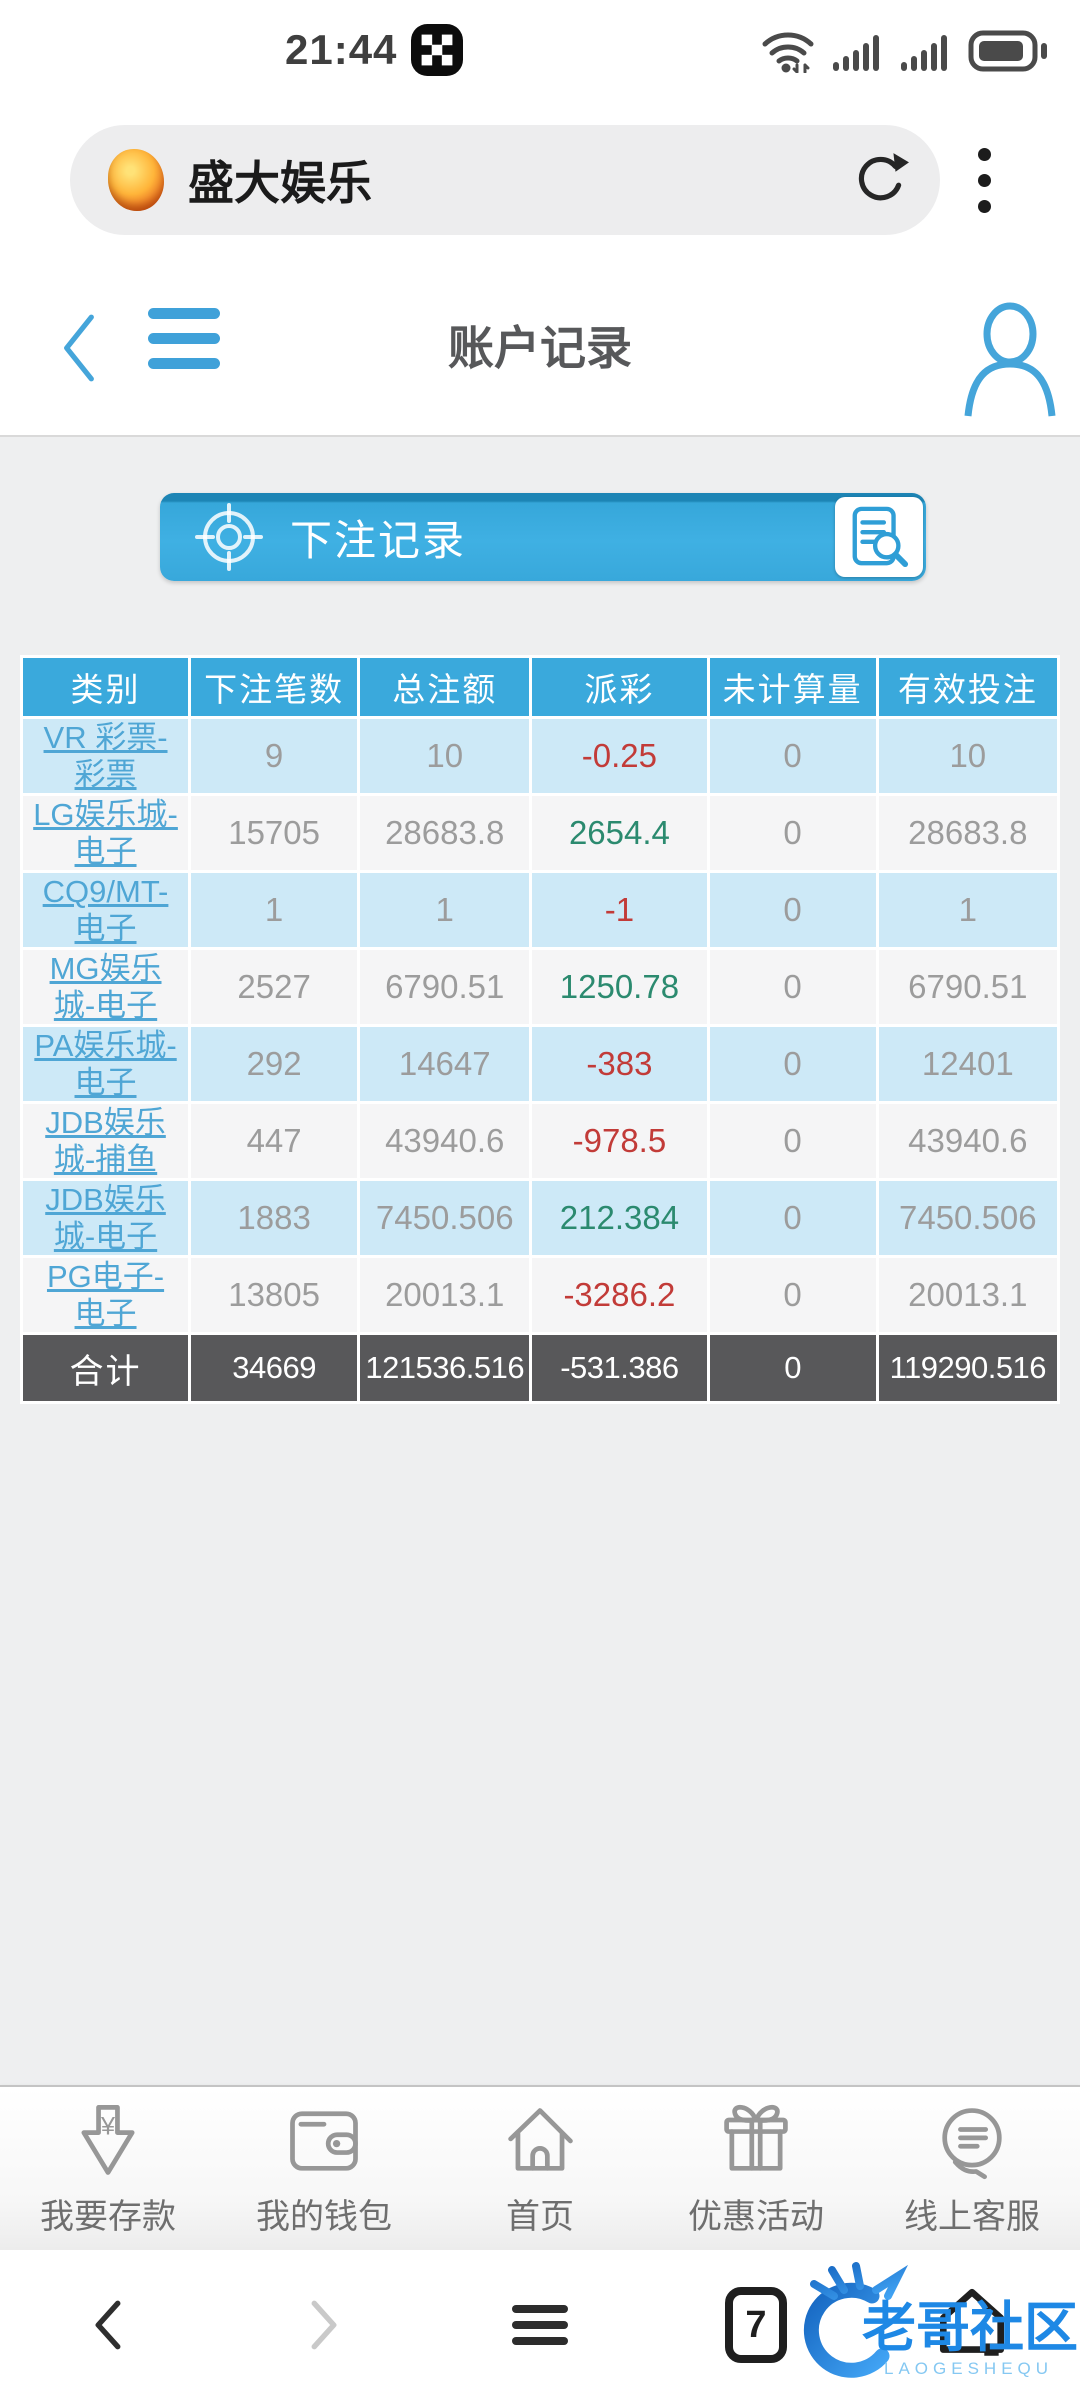 The width and height of the screenshot is (1080, 2400). Describe the element at coordinates (967, 1295) in the screenshot. I see `valid-bet-cell: 20013.1` at that location.